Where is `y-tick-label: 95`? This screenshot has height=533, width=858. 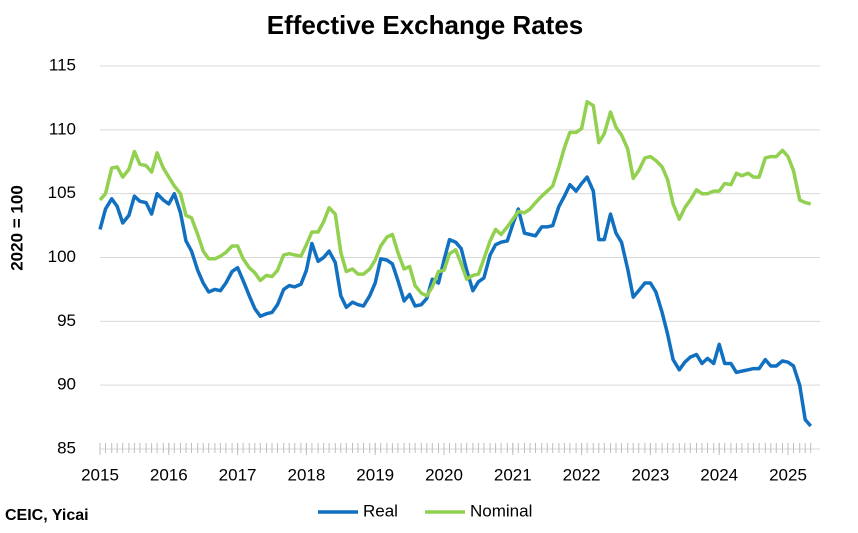
y-tick-label: 95 is located at coordinates (66, 320).